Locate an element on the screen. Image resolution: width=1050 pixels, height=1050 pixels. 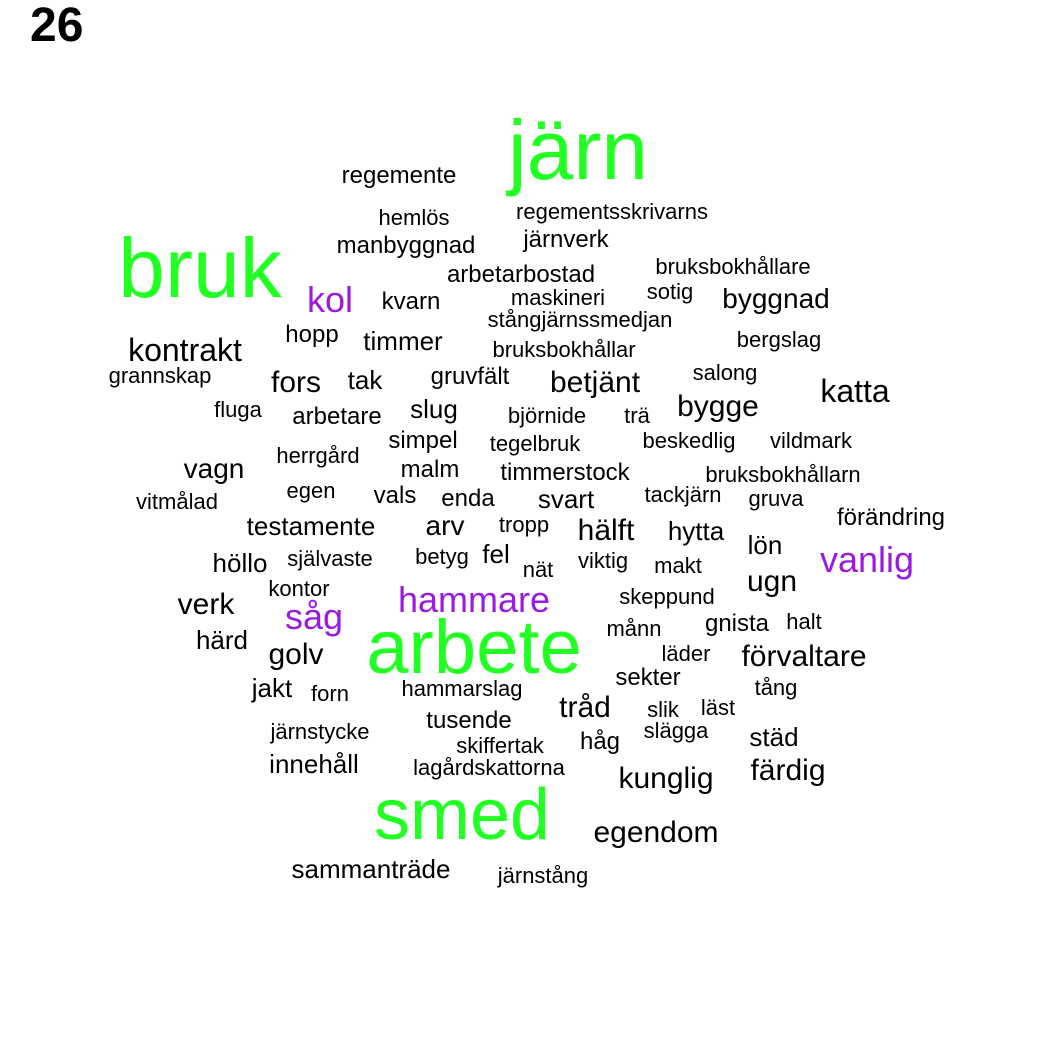
cloud-word: hammarslag is located at coordinates (462, 688).